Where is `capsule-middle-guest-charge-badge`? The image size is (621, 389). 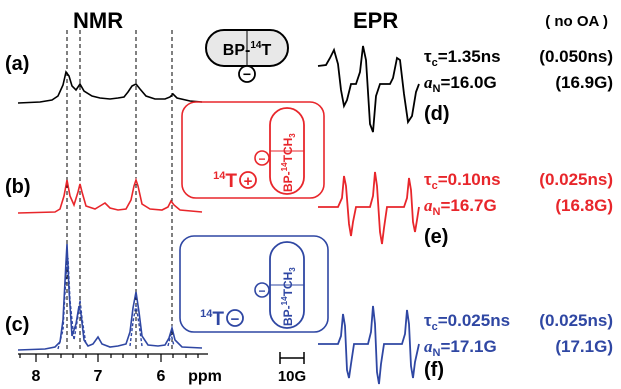 capsule-middle-guest-charge-badge is located at coordinates (248, 180).